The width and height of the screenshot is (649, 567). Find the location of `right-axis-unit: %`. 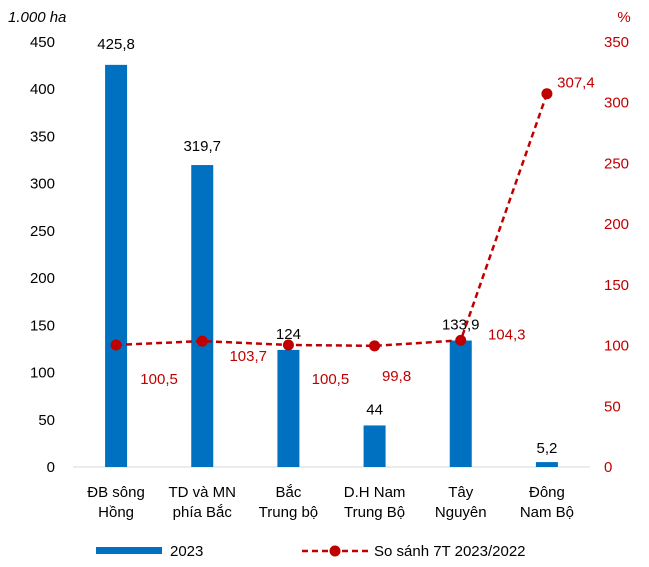

right-axis-unit: % is located at coordinates (623, 17).